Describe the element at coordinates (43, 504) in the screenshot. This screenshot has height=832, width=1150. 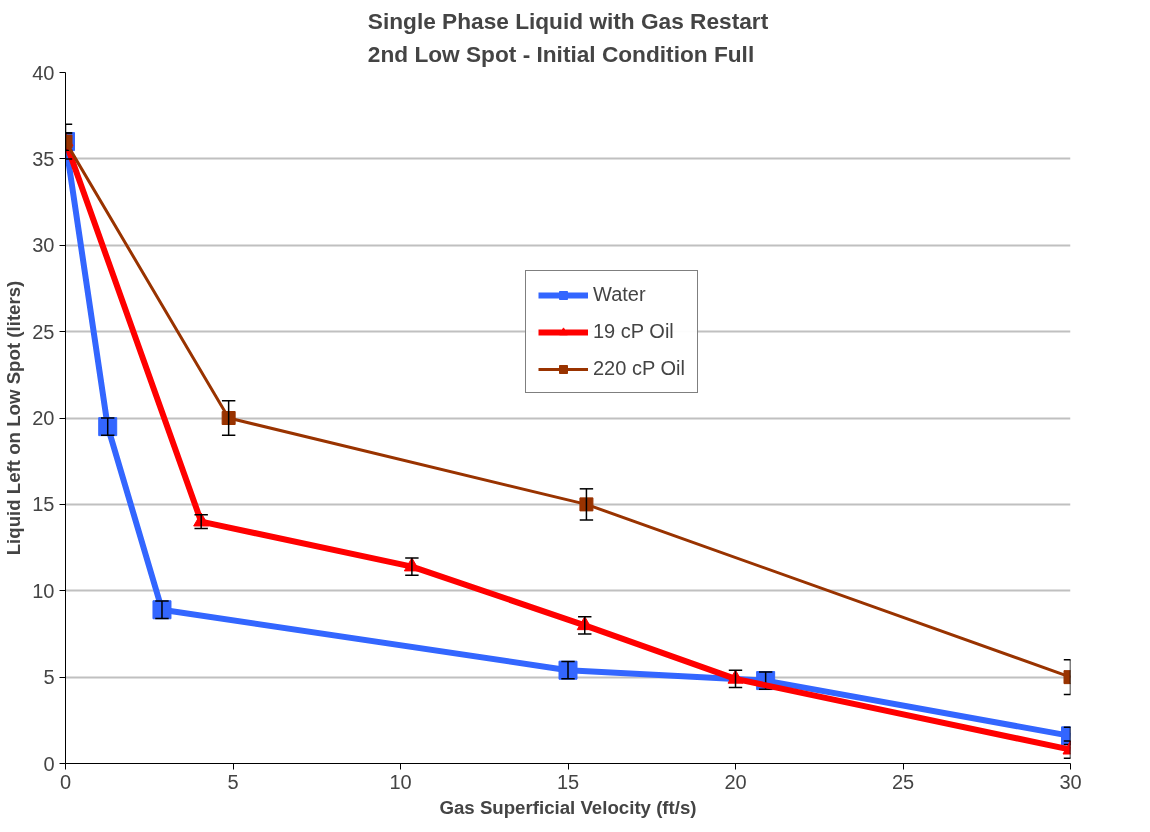
I see `y-tick-label: 15` at that location.